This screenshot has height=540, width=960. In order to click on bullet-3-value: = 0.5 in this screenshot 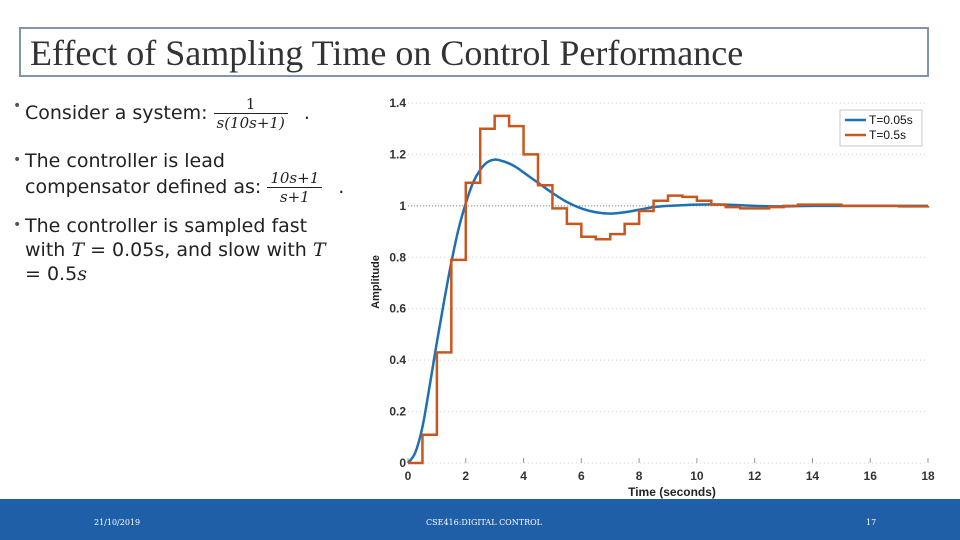, I will do `click(51, 274)`.